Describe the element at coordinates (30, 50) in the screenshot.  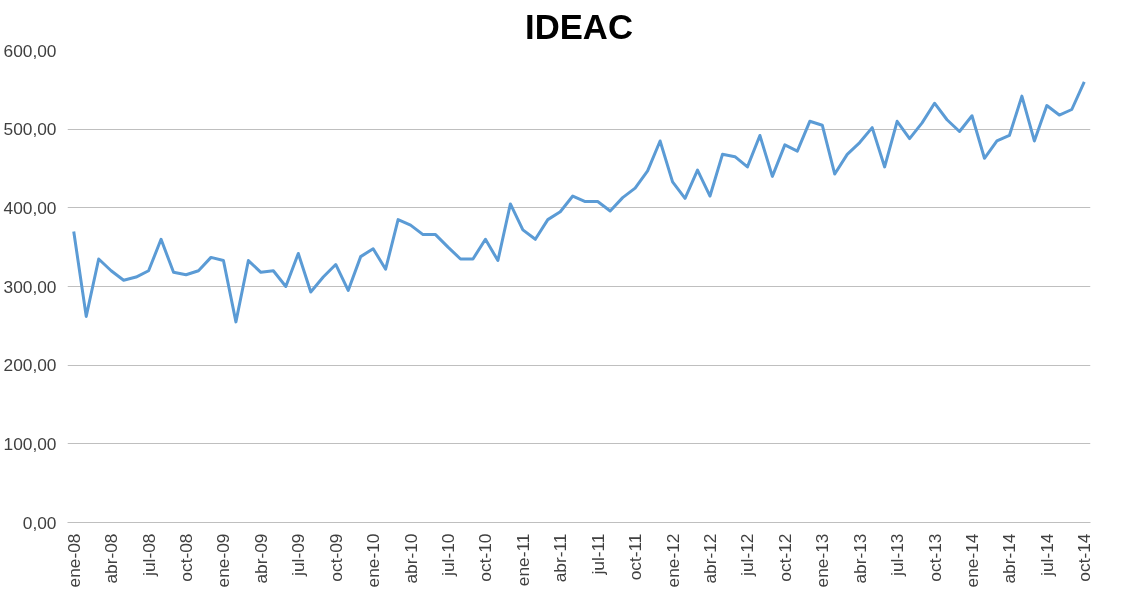
I see `y-tick-label: 600,00` at that location.